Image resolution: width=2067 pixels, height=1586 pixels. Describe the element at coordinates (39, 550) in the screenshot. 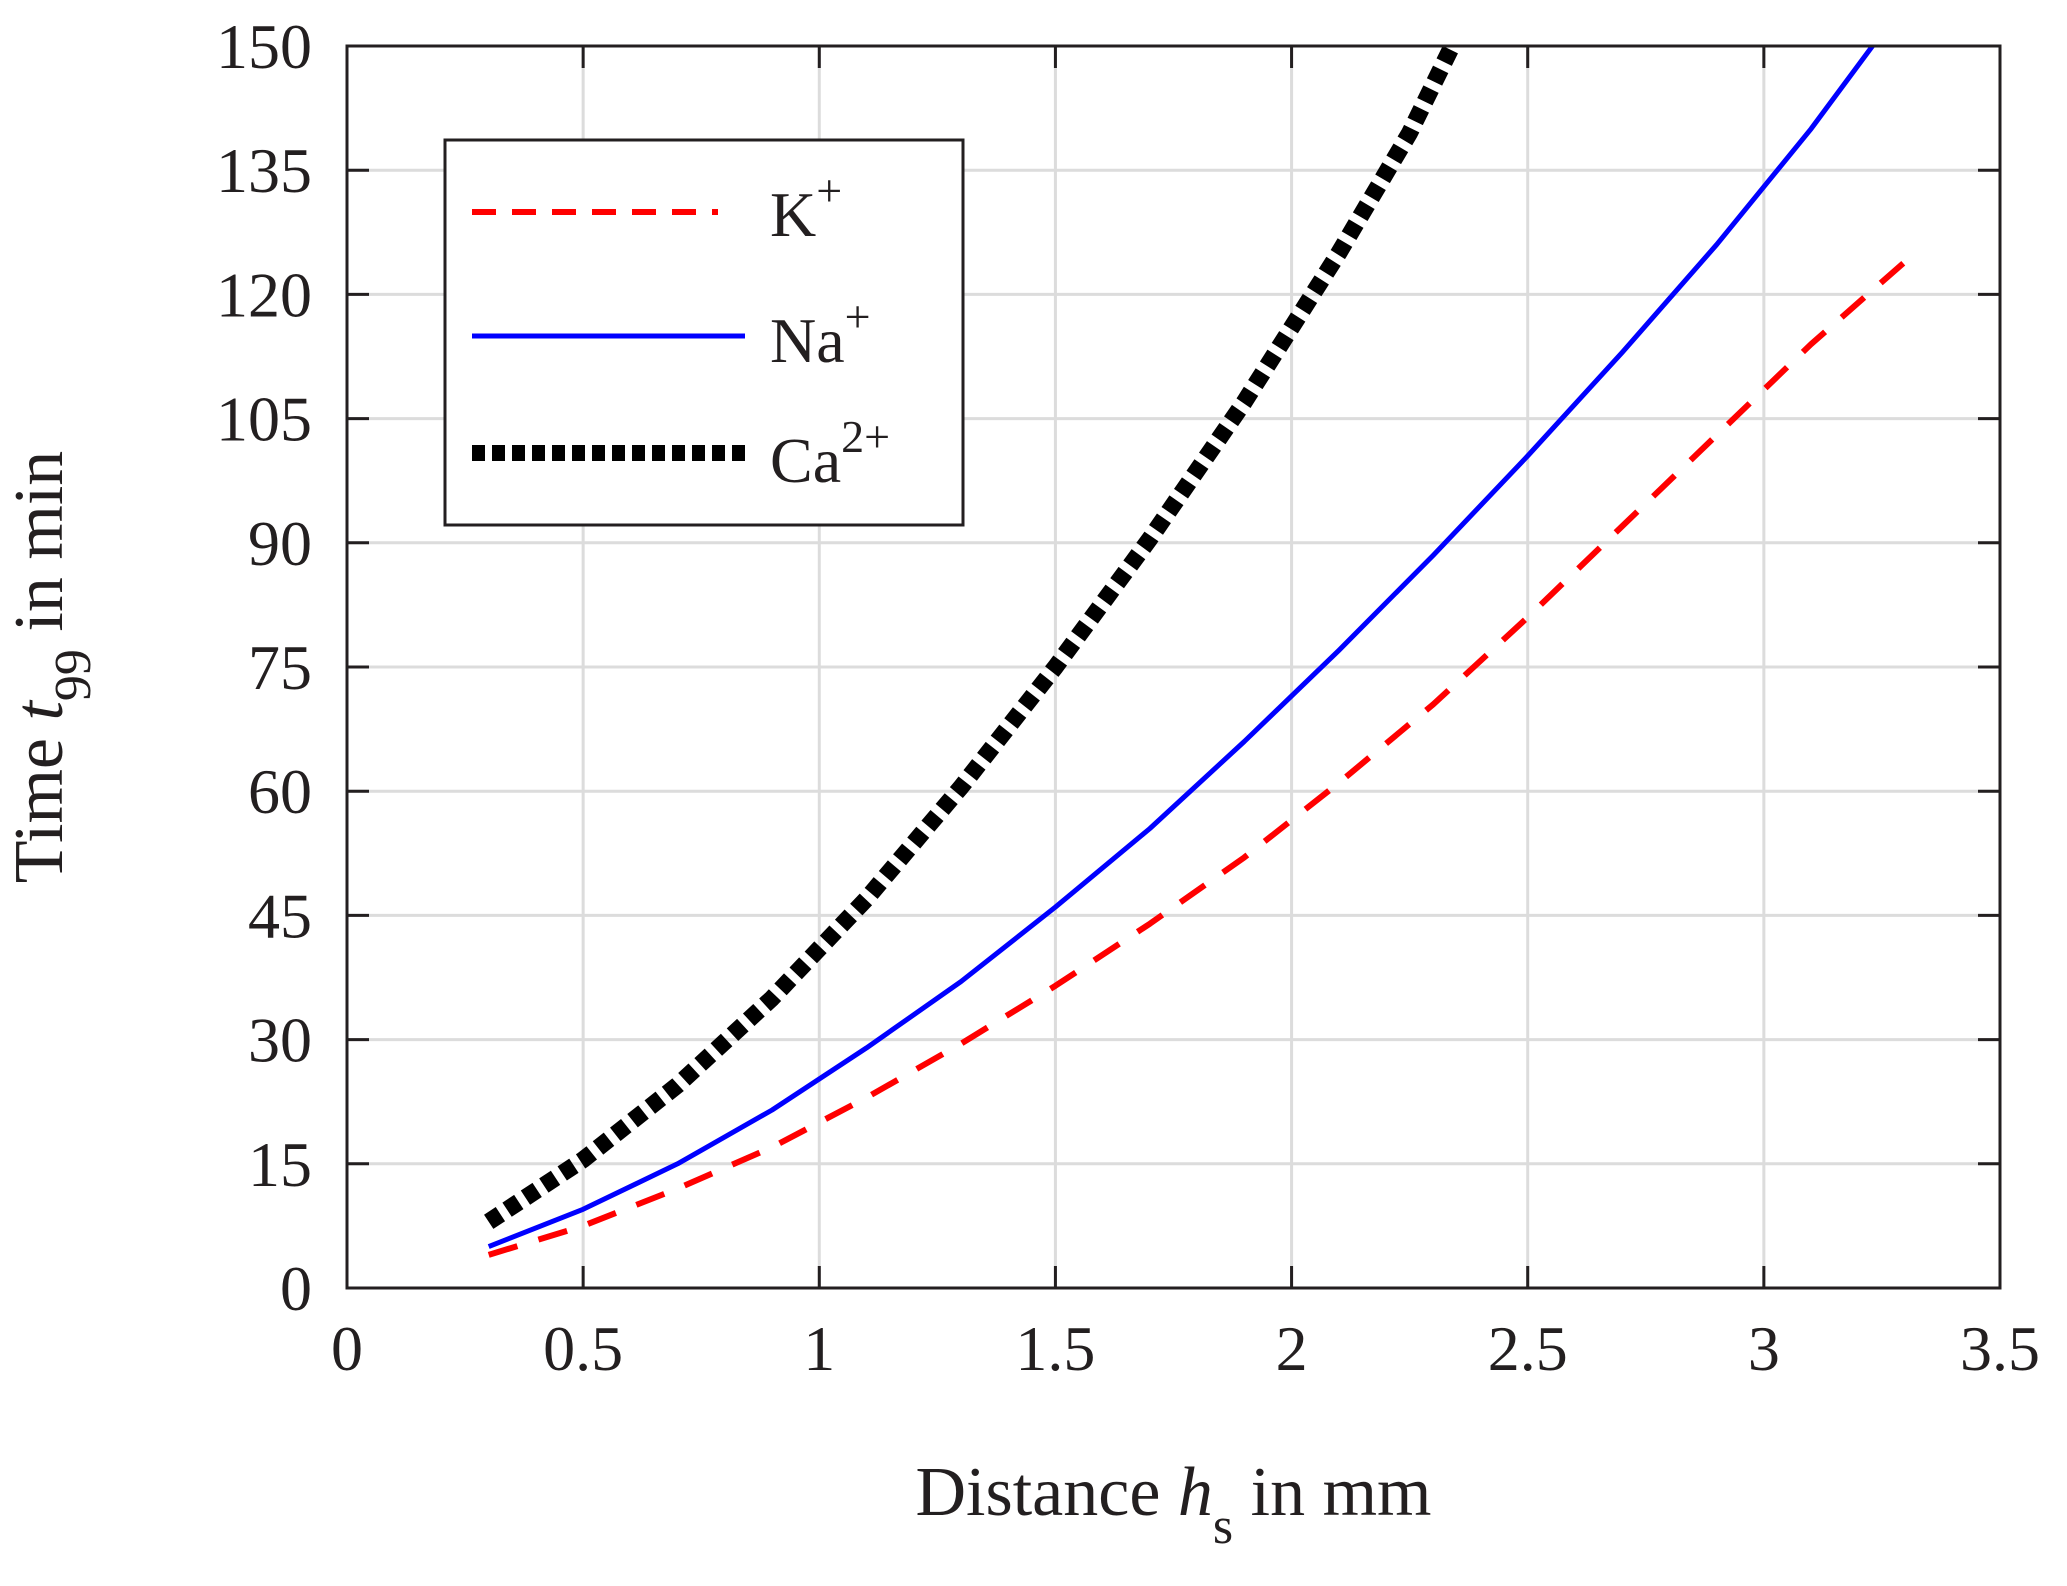

I see `y-axis-title-suffix: in min` at that location.